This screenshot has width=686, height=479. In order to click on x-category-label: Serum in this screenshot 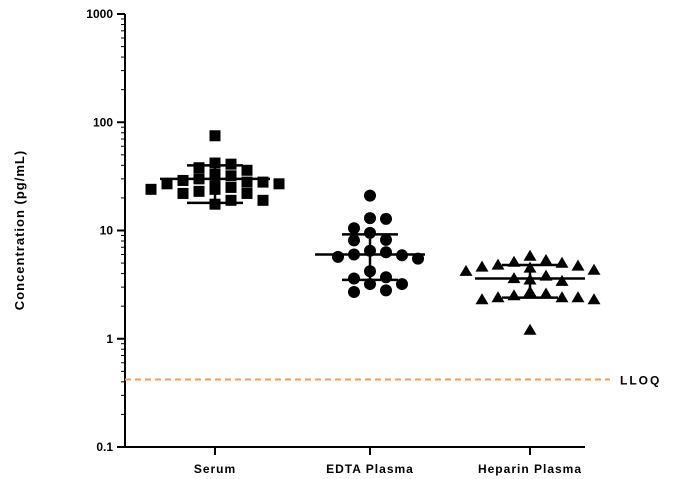, I will do `click(215, 469)`.